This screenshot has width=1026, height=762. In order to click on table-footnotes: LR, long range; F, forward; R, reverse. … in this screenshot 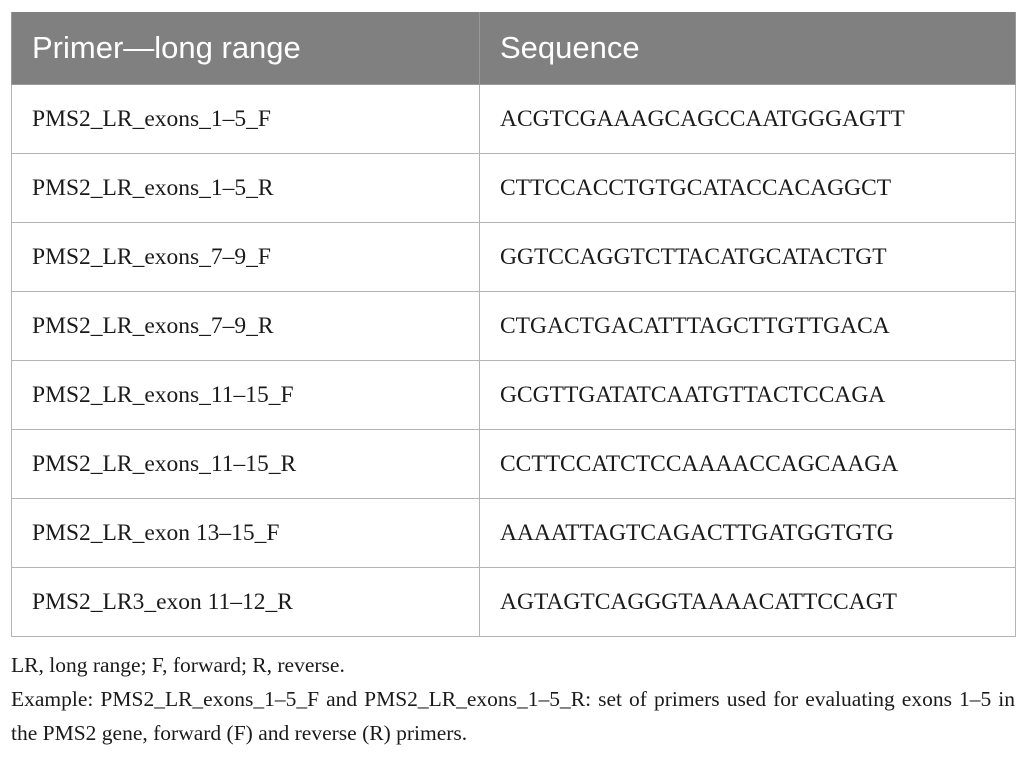, I will do `click(513, 699)`.